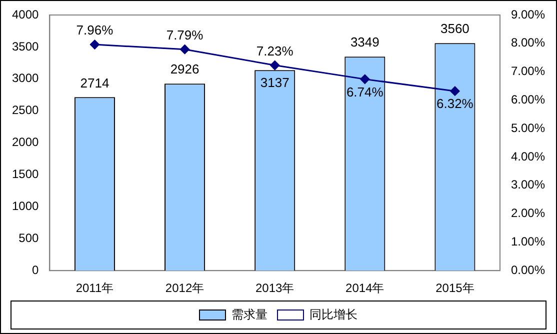  What do you see at coordinates (185, 69) in the screenshot?
I see `data-label: 2926` at bounding box center [185, 69].